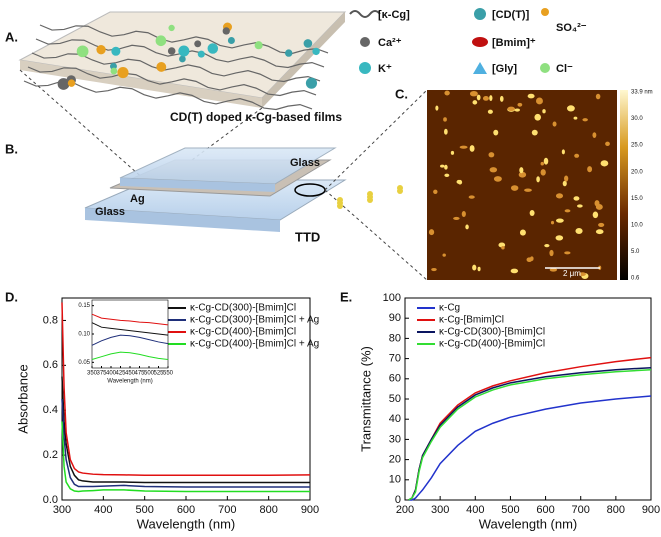 This screenshot has height=537, width=661. What do you see at coordinates (92, 374) in the screenshot?
I see `x-tick-label: 350` at bounding box center [92, 374].